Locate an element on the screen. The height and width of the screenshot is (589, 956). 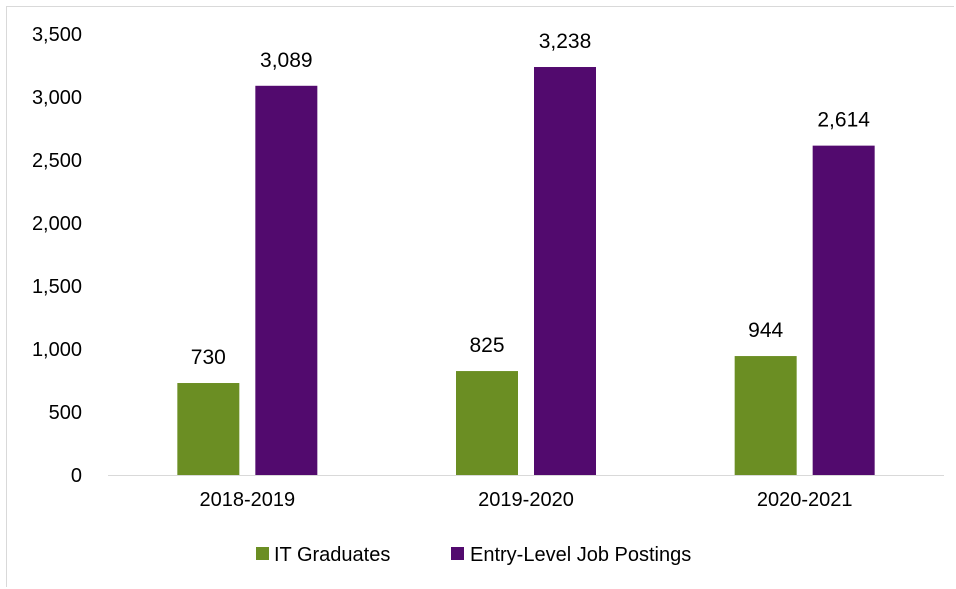
data-label: 3,238 is located at coordinates (565, 41).